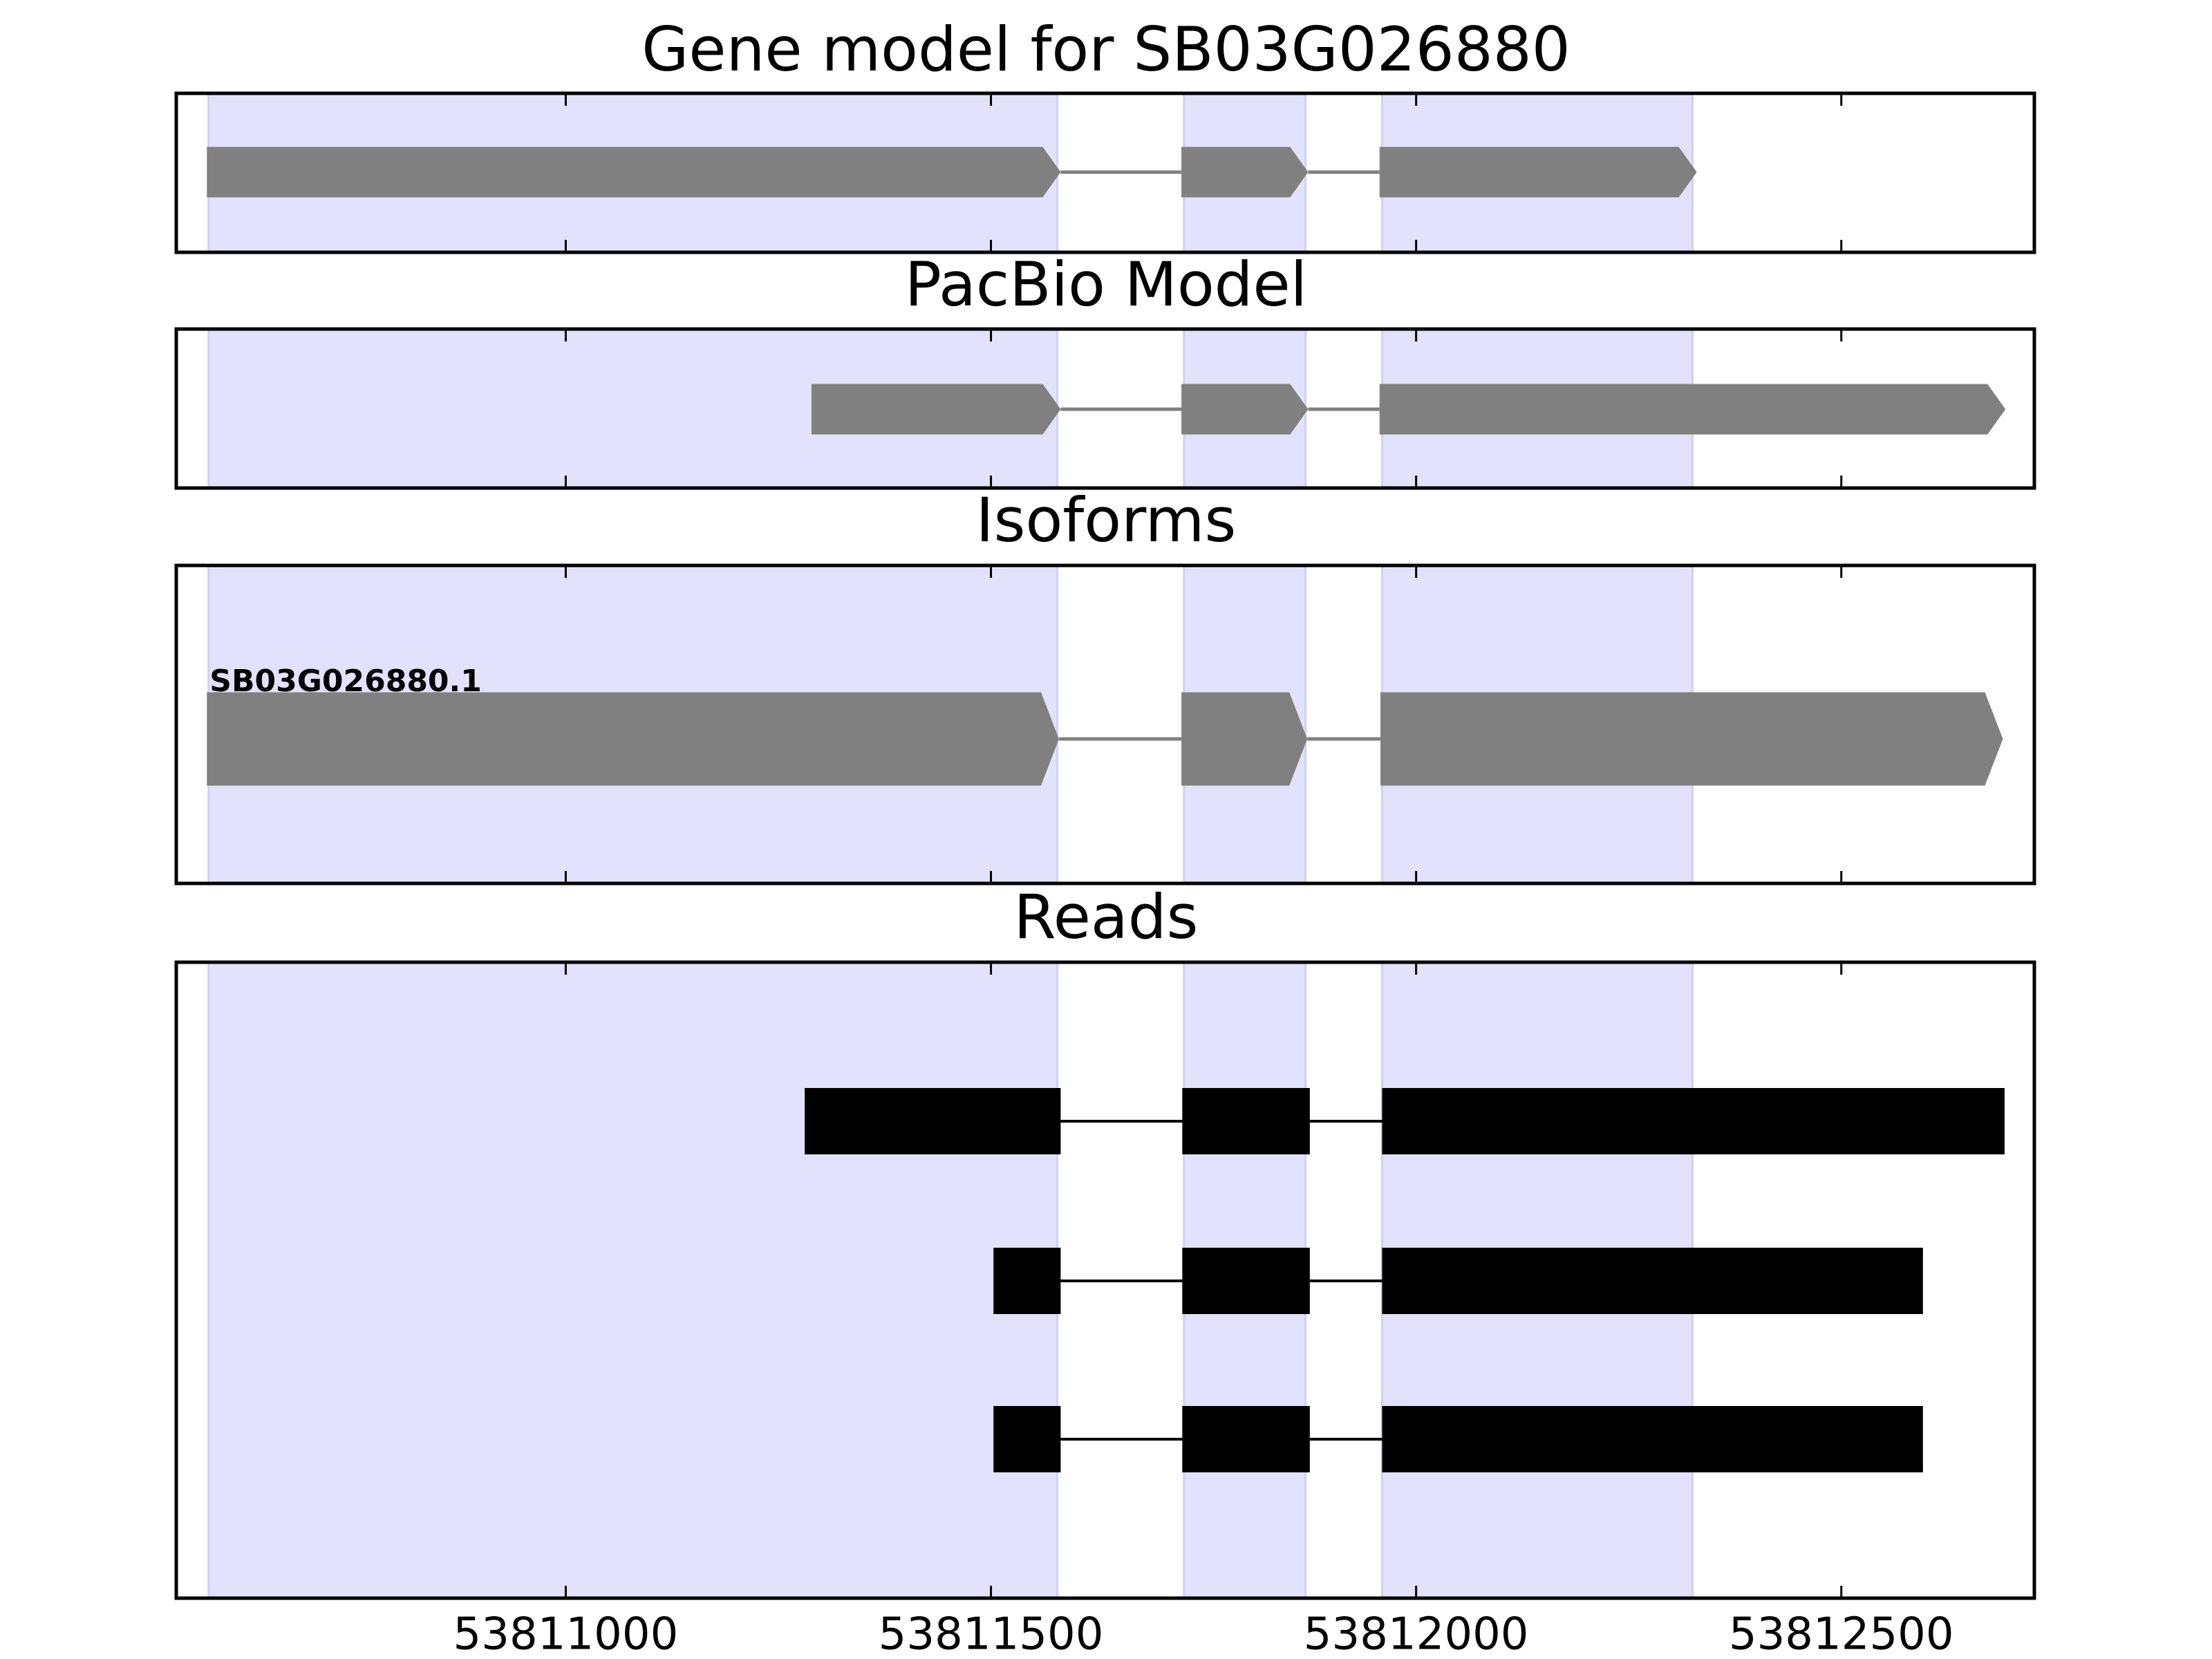  What do you see at coordinates (1417, 1634) in the screenshot?
I see `x-tick-label: 53812000` at bounding box center [1417, 1634].